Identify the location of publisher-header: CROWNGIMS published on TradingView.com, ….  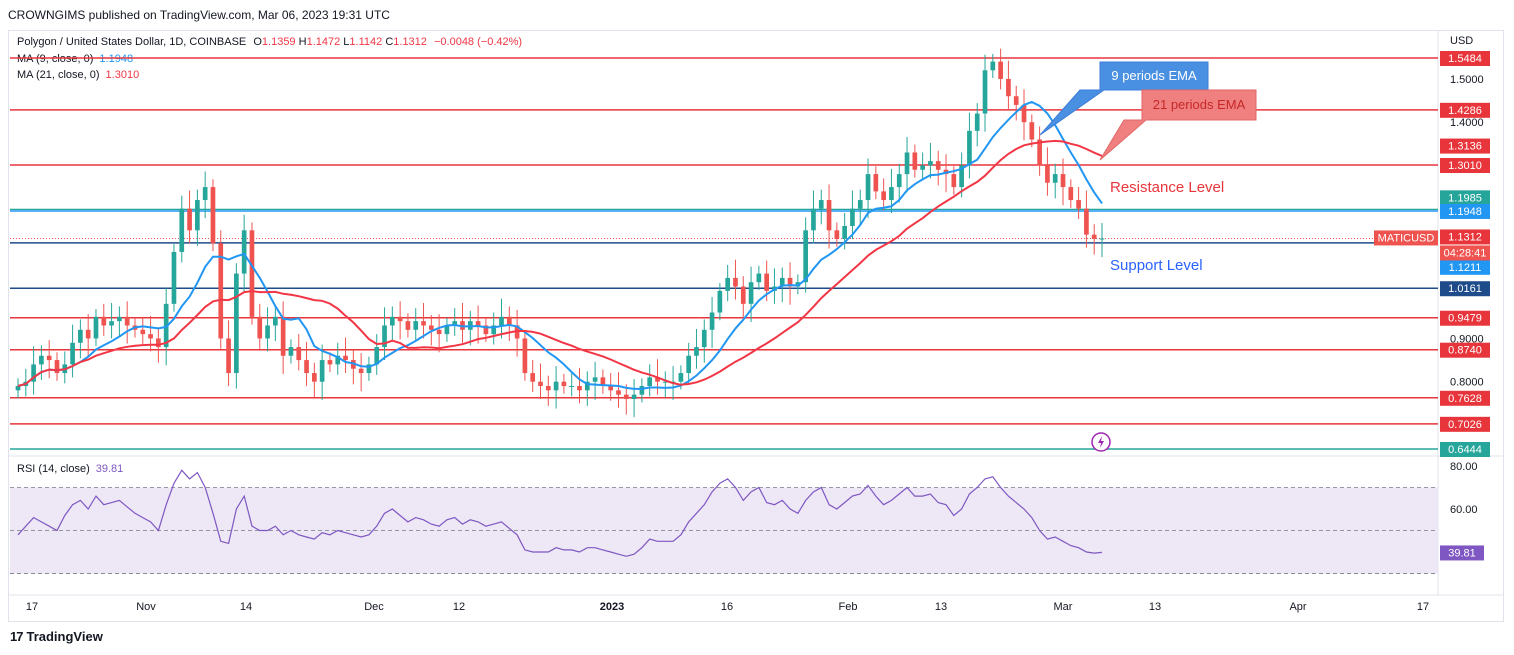
(199, 15).